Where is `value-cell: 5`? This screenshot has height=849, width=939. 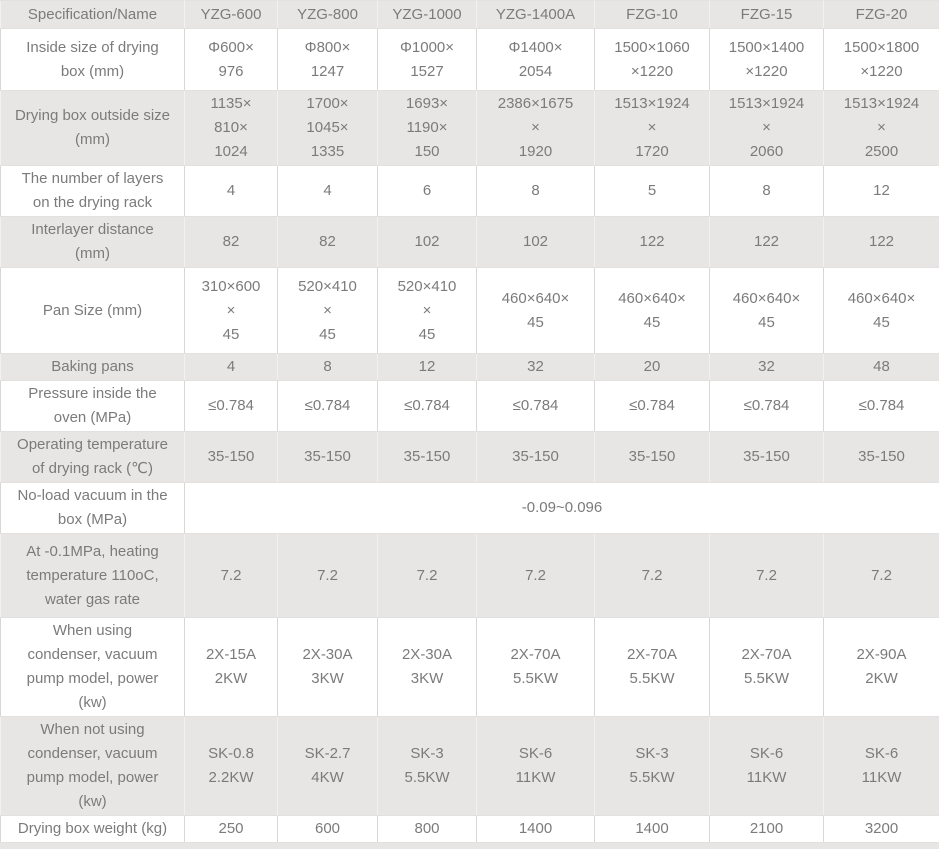
value-cell: 5 is located at coordinates (652, 191).